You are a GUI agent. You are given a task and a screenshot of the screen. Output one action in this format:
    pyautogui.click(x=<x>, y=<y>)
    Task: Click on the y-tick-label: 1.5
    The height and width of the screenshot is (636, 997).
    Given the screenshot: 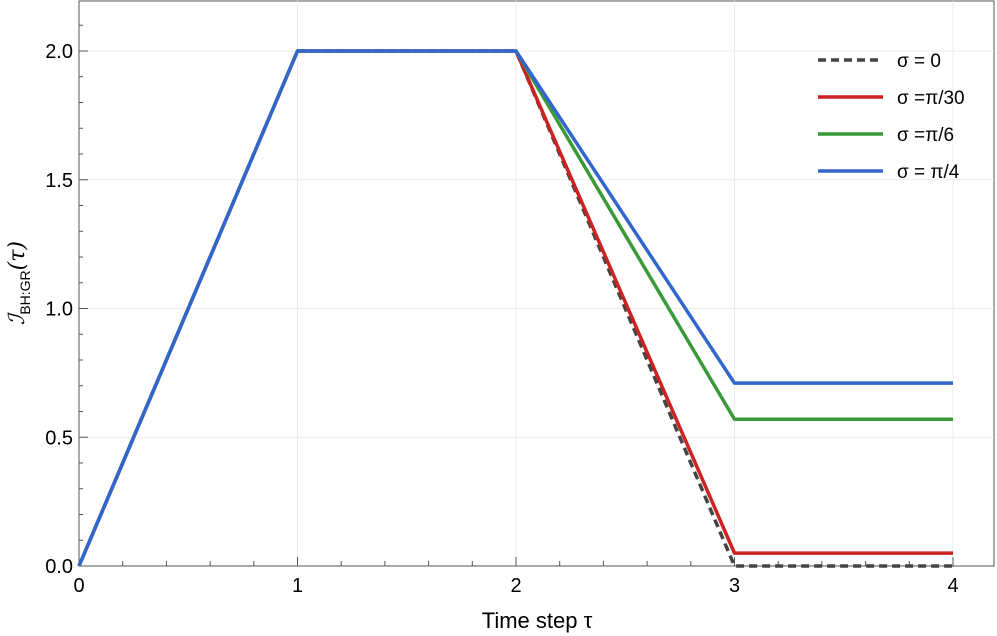 What is the action you would take?
    pyautogui.click(x=59, y=181)
    